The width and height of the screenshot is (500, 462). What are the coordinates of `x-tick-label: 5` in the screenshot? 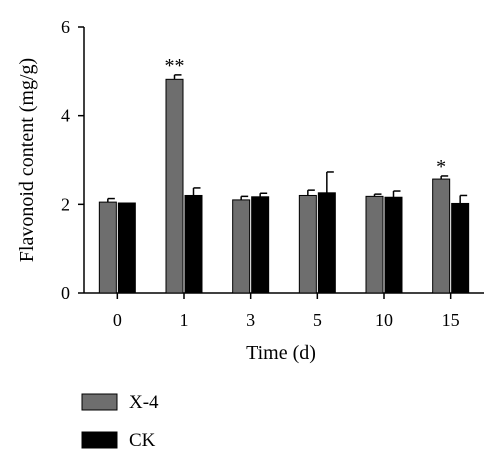 It's located at (317, 320).